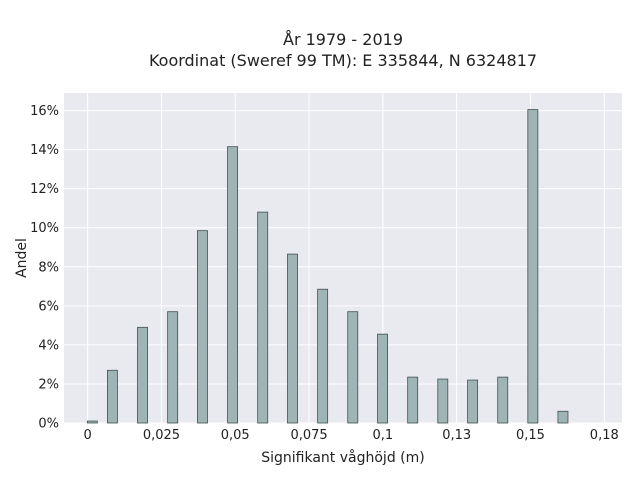 This screenshot has height=480, width=640. I want to click on y-tick-label: 10%, so click(44, 228).